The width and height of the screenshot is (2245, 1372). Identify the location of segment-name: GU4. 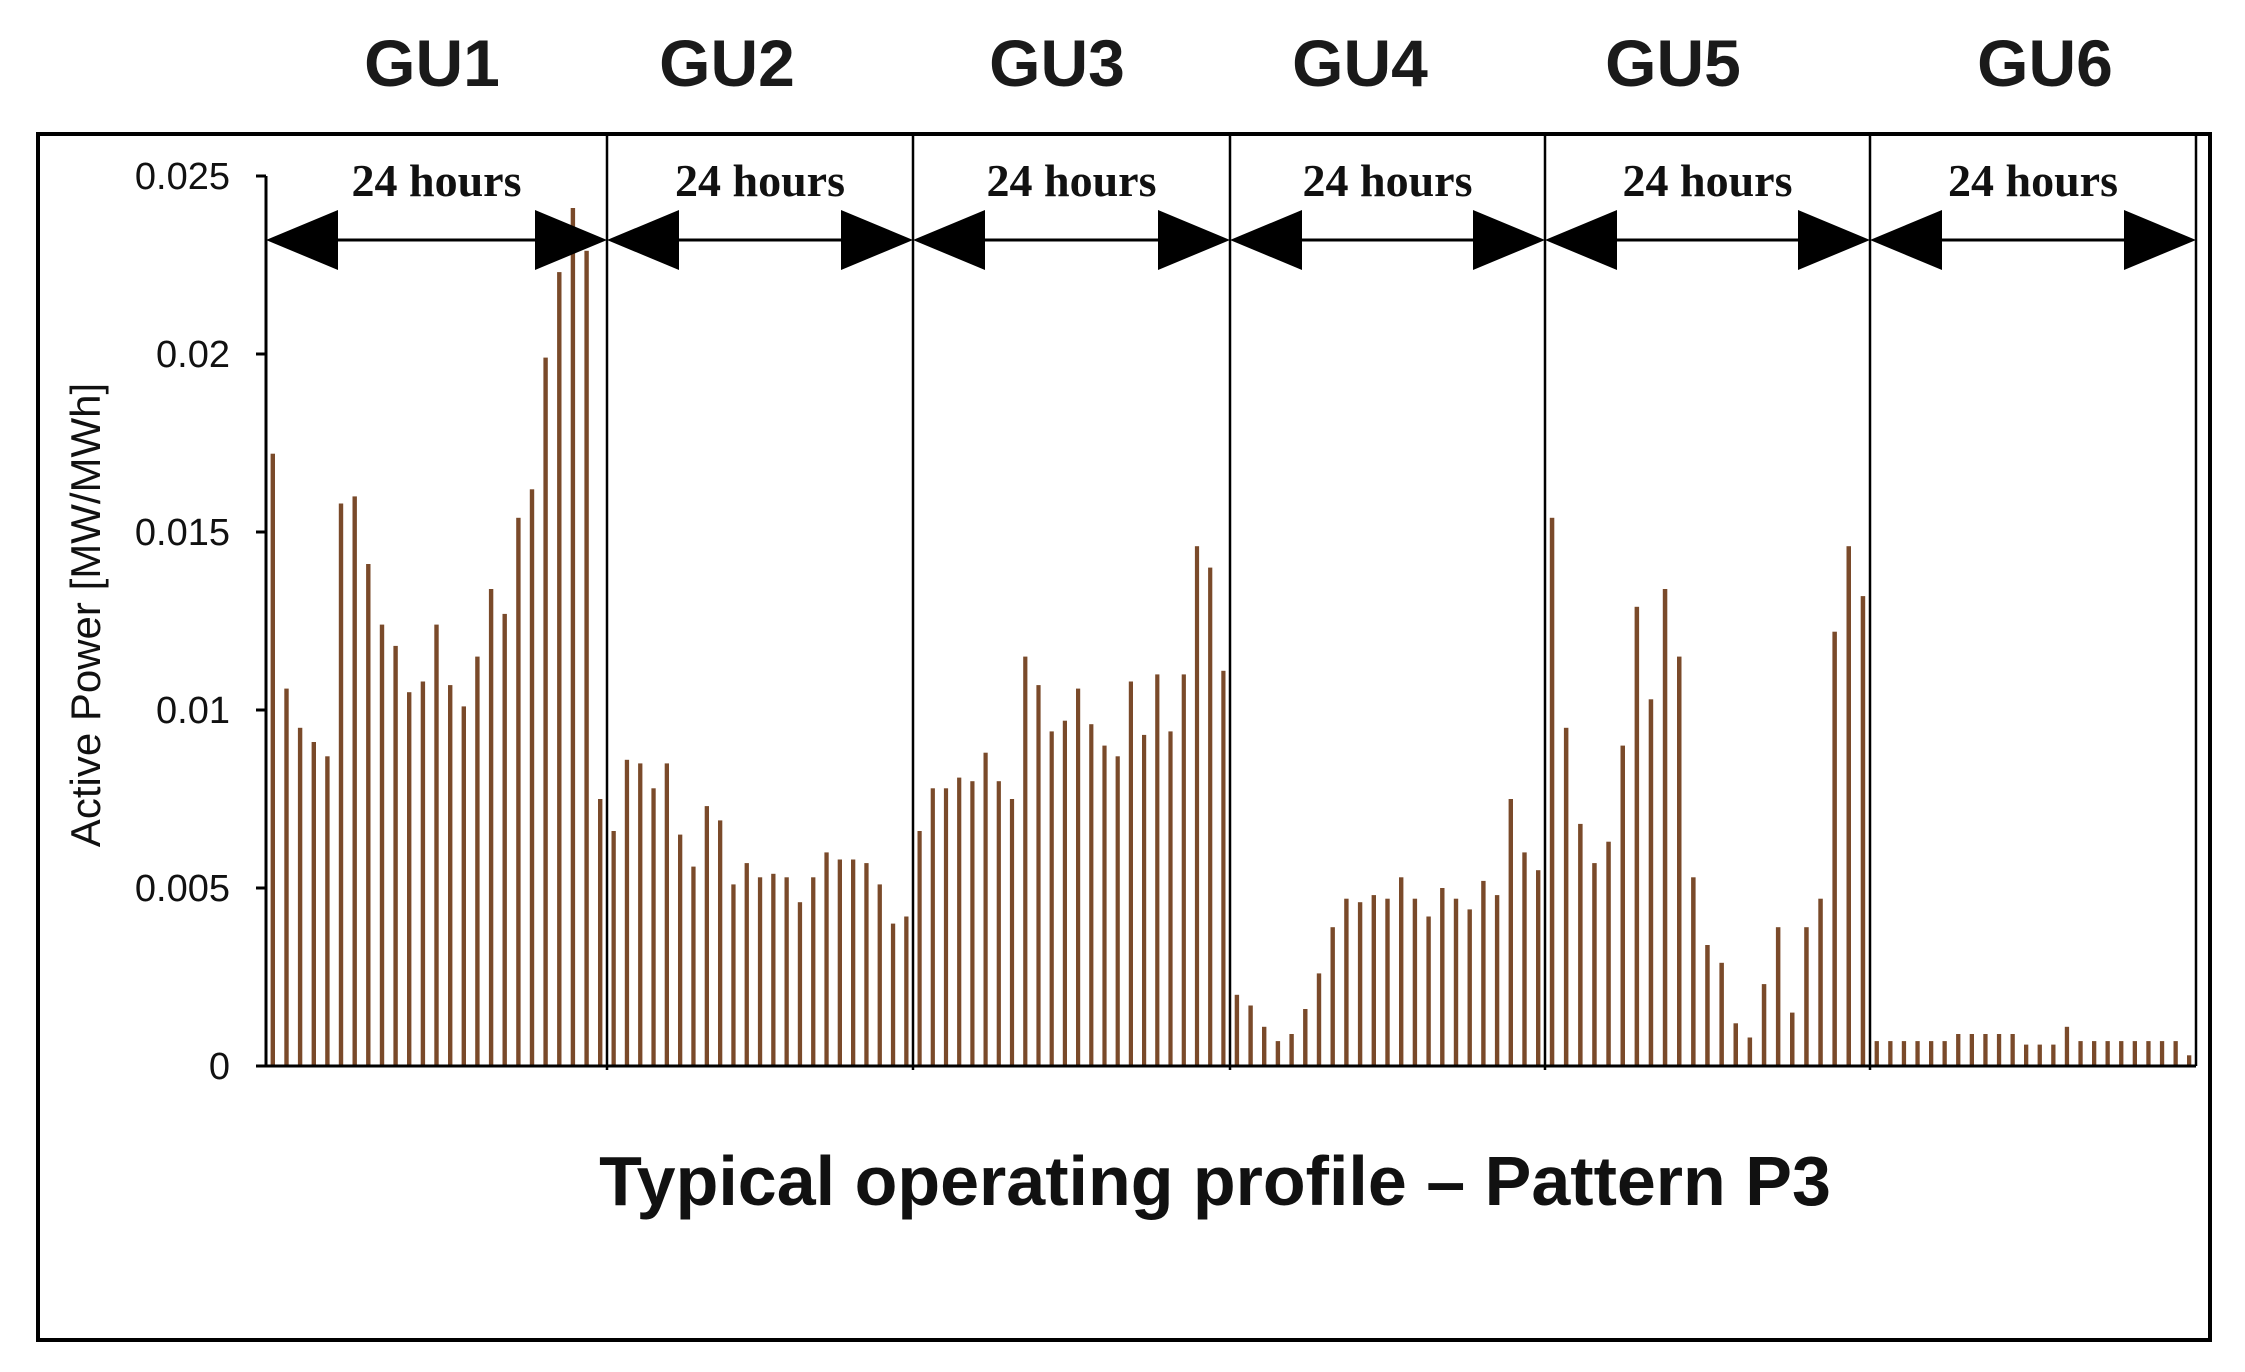
(1360, 63).